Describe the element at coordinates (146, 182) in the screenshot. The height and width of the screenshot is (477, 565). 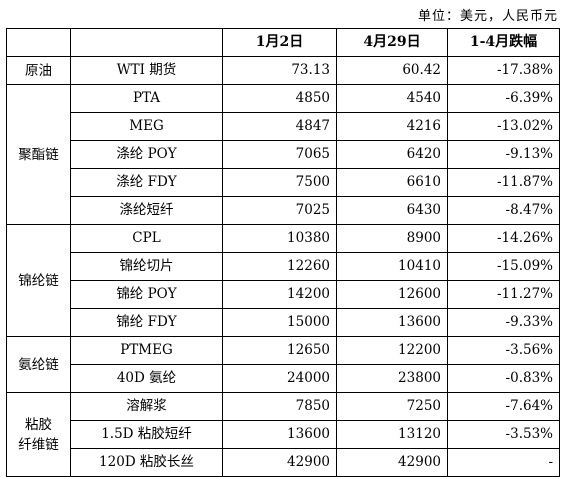
I see `item-name: 涤纶 FDY` at that location.